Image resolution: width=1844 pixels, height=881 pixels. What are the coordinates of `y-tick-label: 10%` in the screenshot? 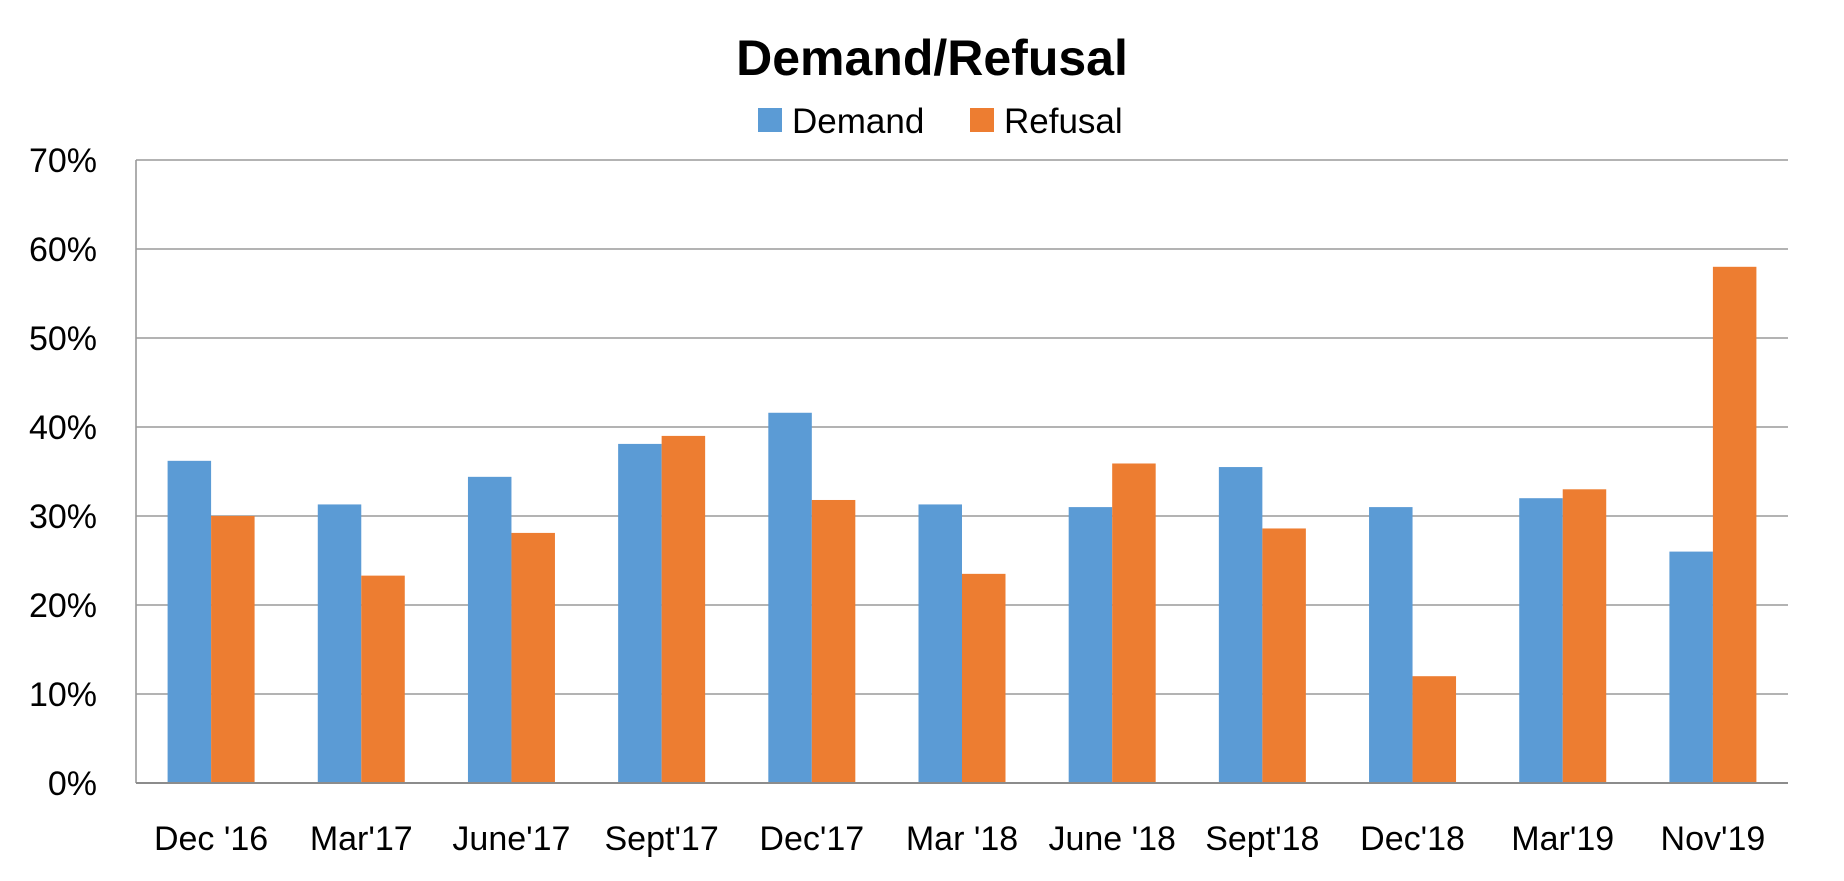 It's located at (63, 695).